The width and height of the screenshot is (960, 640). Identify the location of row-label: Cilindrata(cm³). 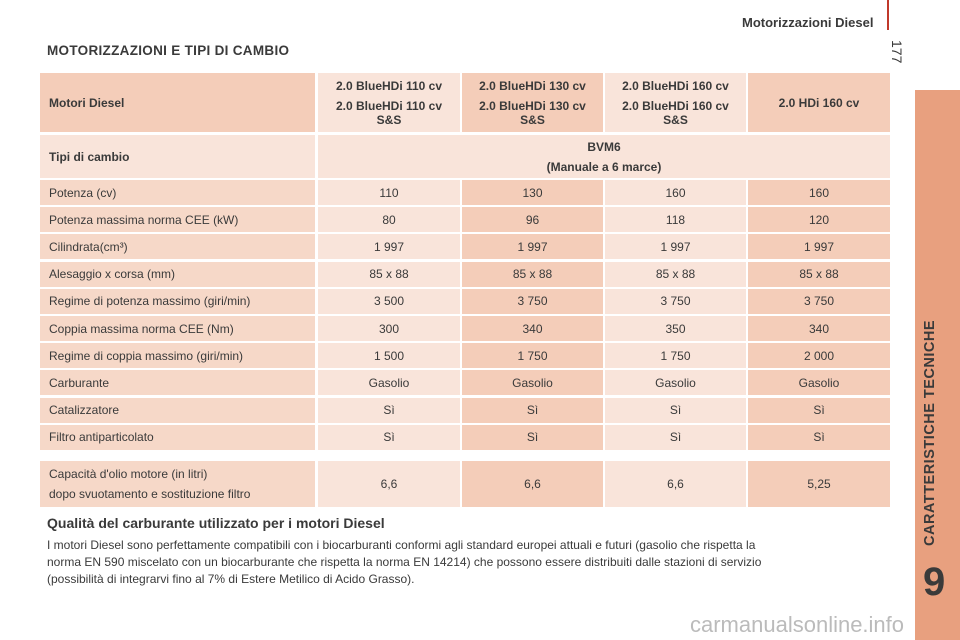
(177, 247).